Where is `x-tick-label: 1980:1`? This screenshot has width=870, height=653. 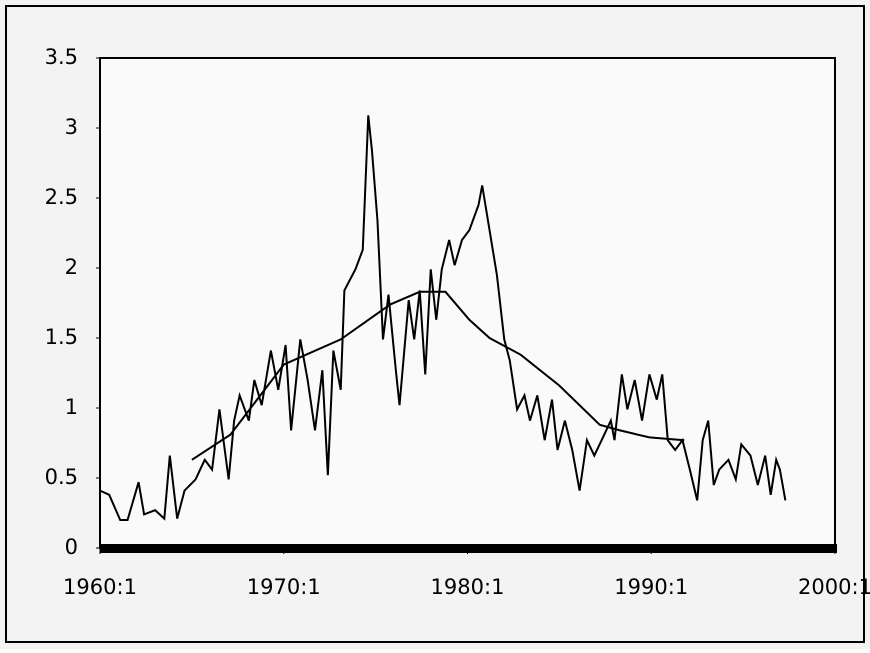 x-tick-label: 1980:1 is located at coordinates (468, 587).